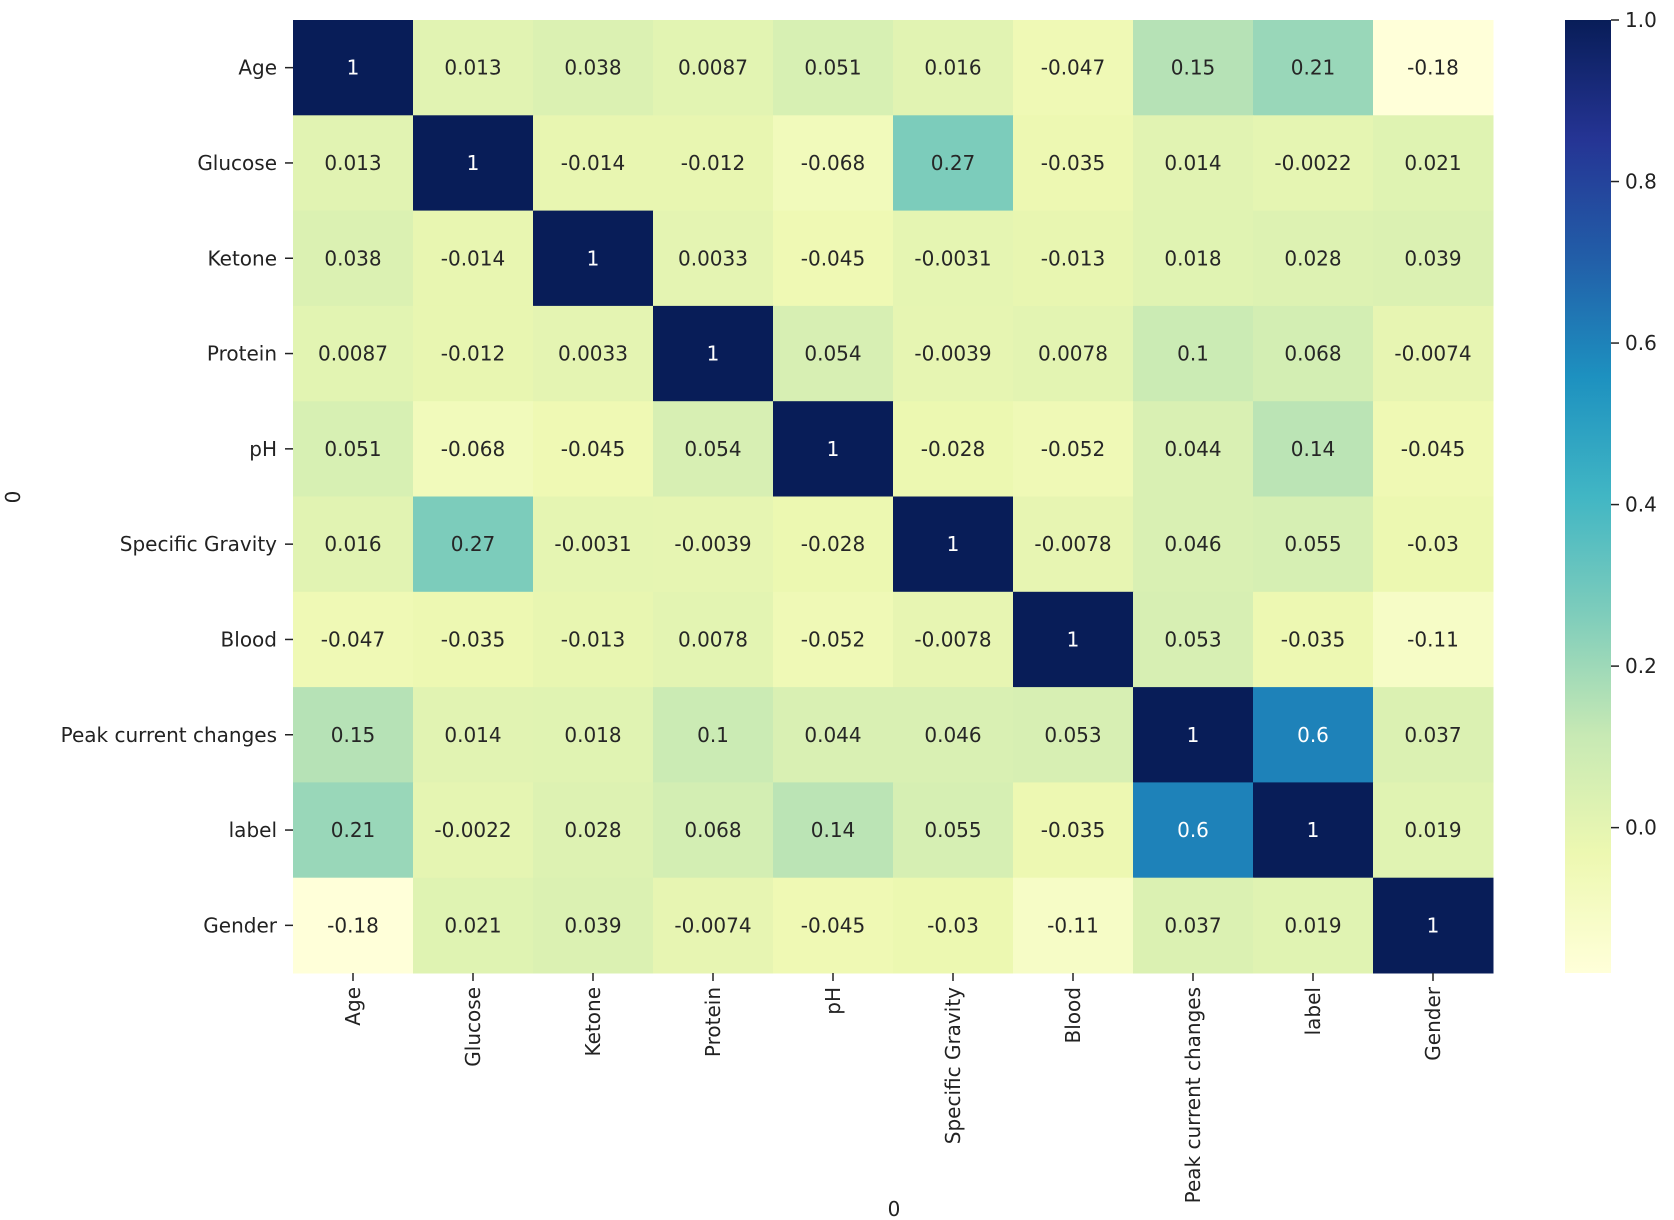 This screenshot has width=1674, height=1220. I want to click on cell-value-label: -0.012, so click(713, 163).